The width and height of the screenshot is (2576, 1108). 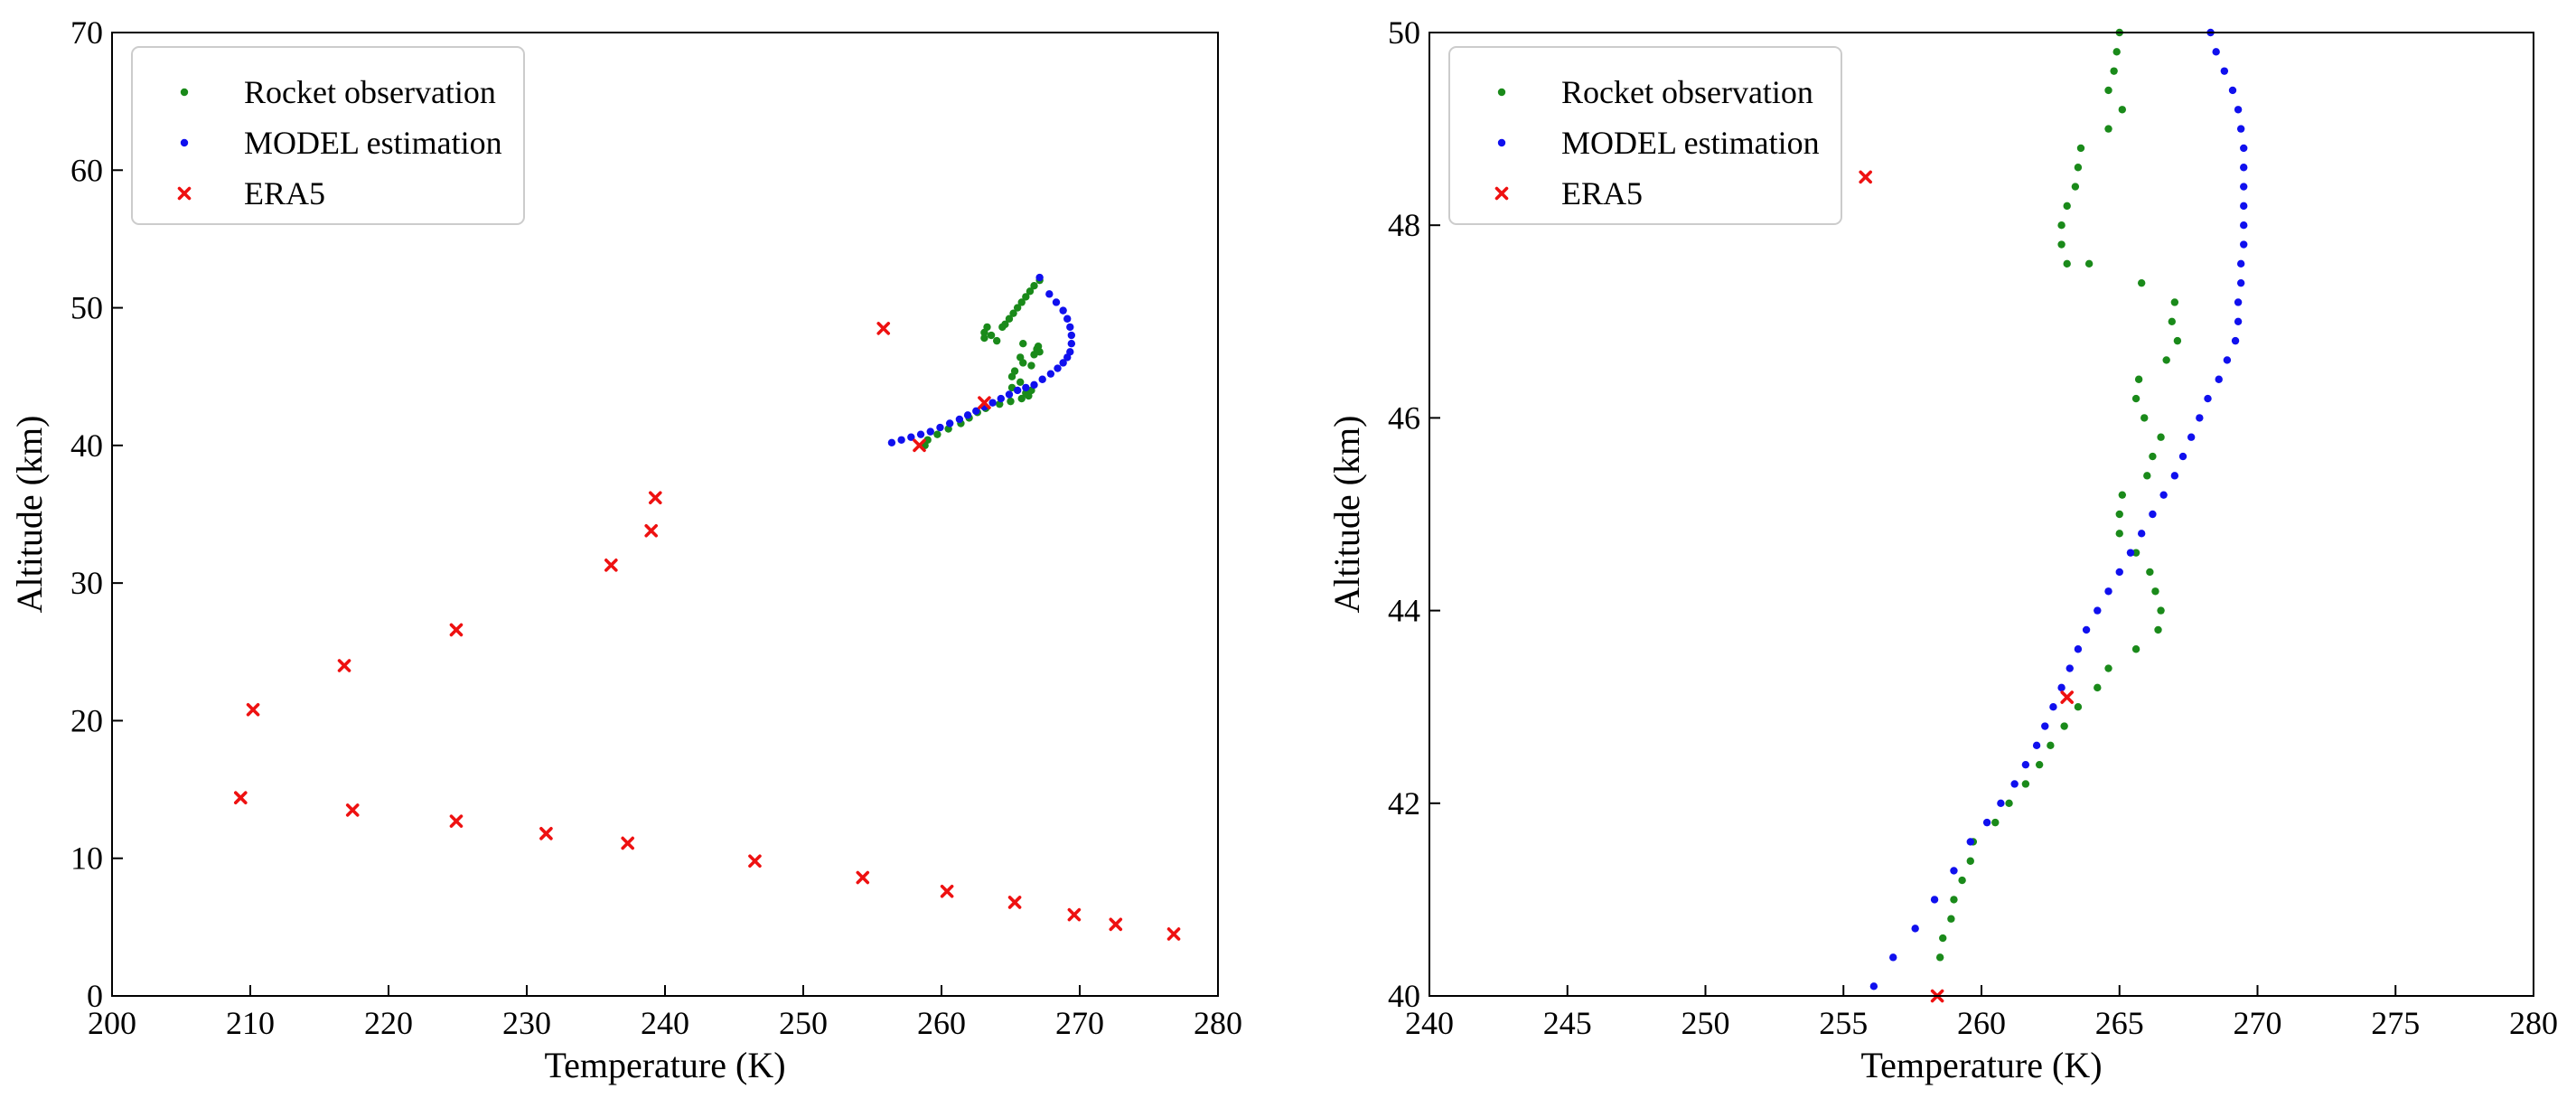 What do you see at coordinates (86, 170) in the screenshot?
I see `left-y-tick-label: 60` at bounding box center [86, 170].